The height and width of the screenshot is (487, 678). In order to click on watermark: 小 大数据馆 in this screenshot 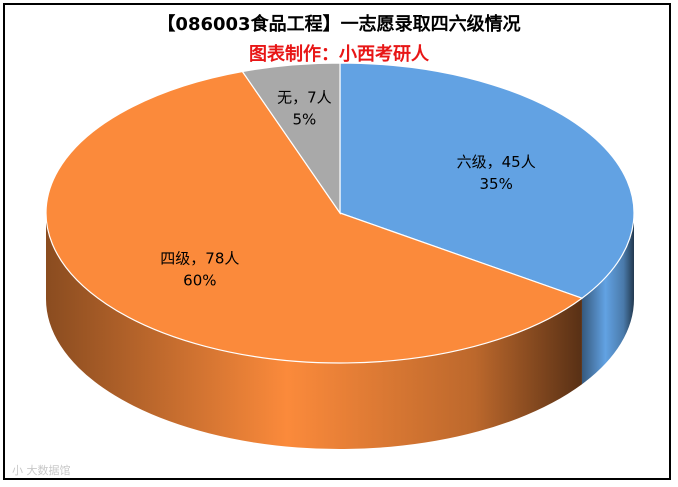, I will do `click(41, 470)`.